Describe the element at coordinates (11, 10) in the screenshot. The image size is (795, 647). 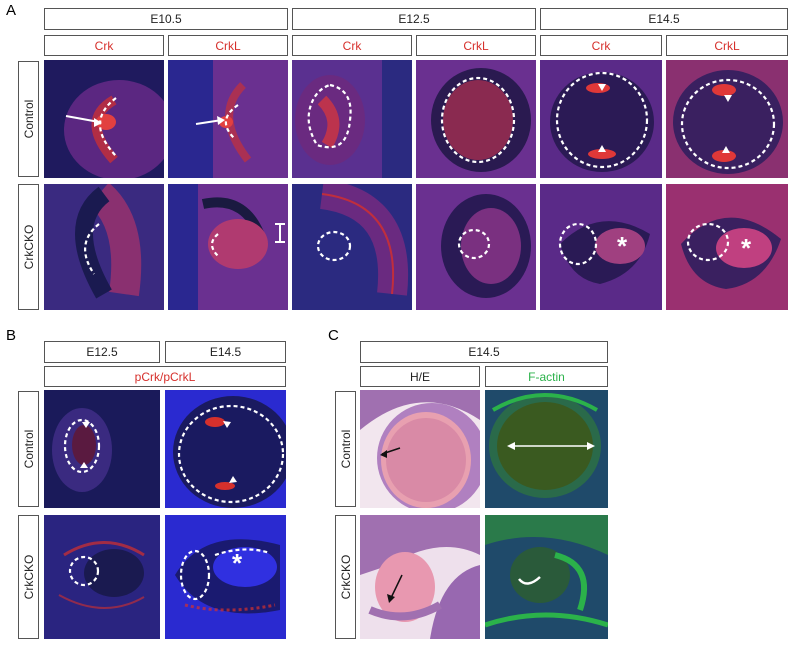
I see `panel-label-a: A` at that location.